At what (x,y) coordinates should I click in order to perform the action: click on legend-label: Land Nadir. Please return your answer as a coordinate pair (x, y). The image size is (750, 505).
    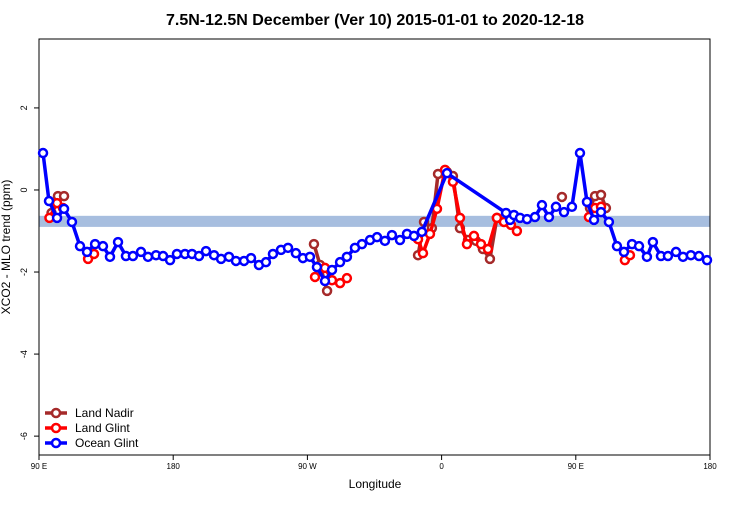
    Looking at the image, I should click on (104, 413).